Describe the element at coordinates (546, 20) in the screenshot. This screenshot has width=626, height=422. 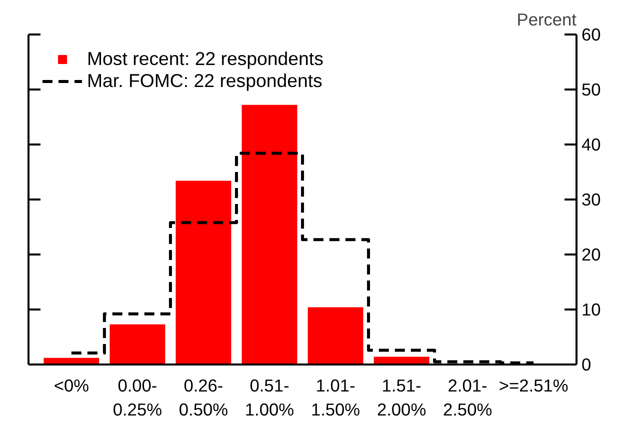
I see `y-axis-title: Percent` at that location.